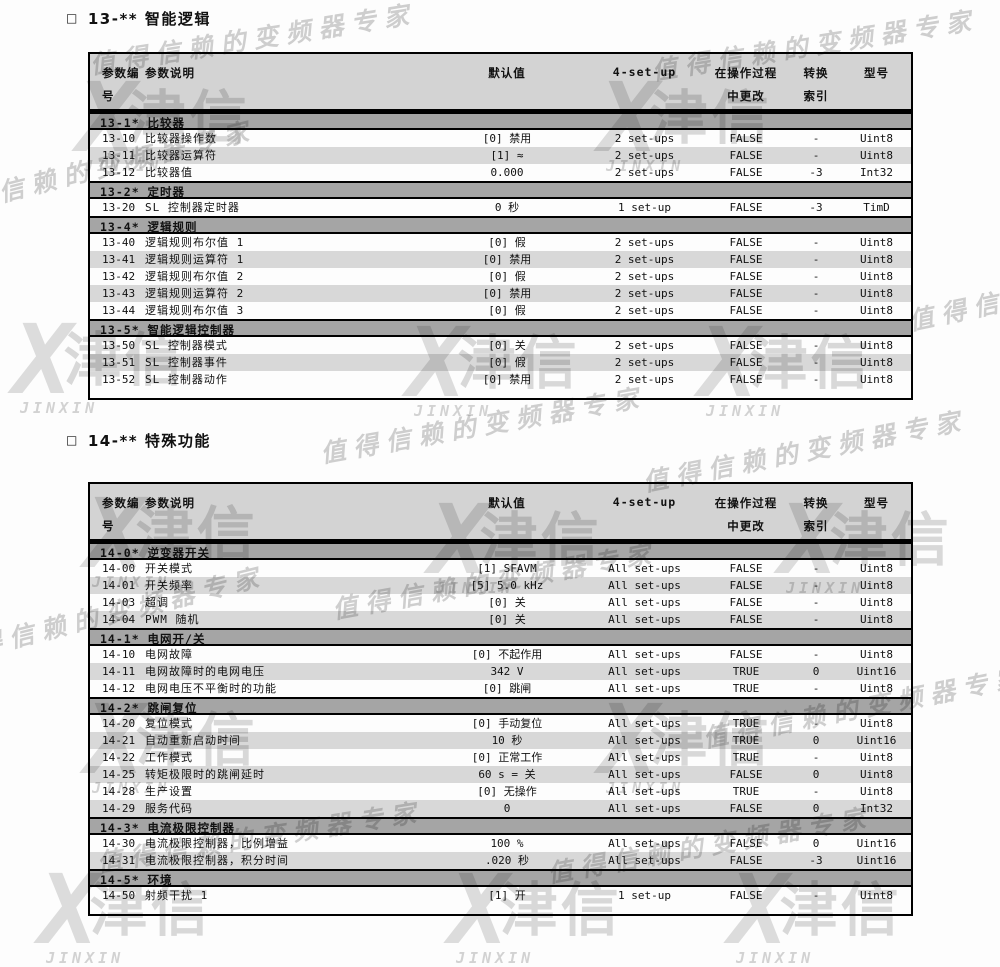  Describe the element at coordinates (217, 860) in the screenshot. I see `param-description-cell: 电流极限控制器，积分时间` at that location.